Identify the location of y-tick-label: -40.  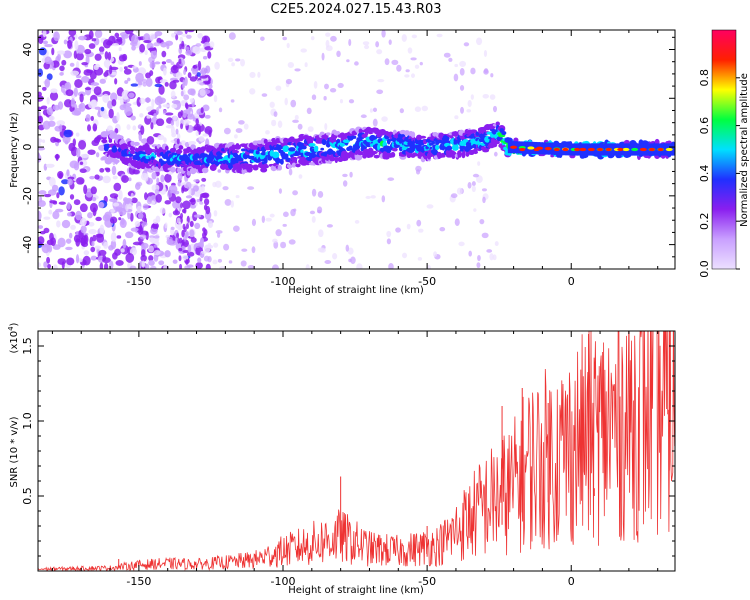
(27, 245).